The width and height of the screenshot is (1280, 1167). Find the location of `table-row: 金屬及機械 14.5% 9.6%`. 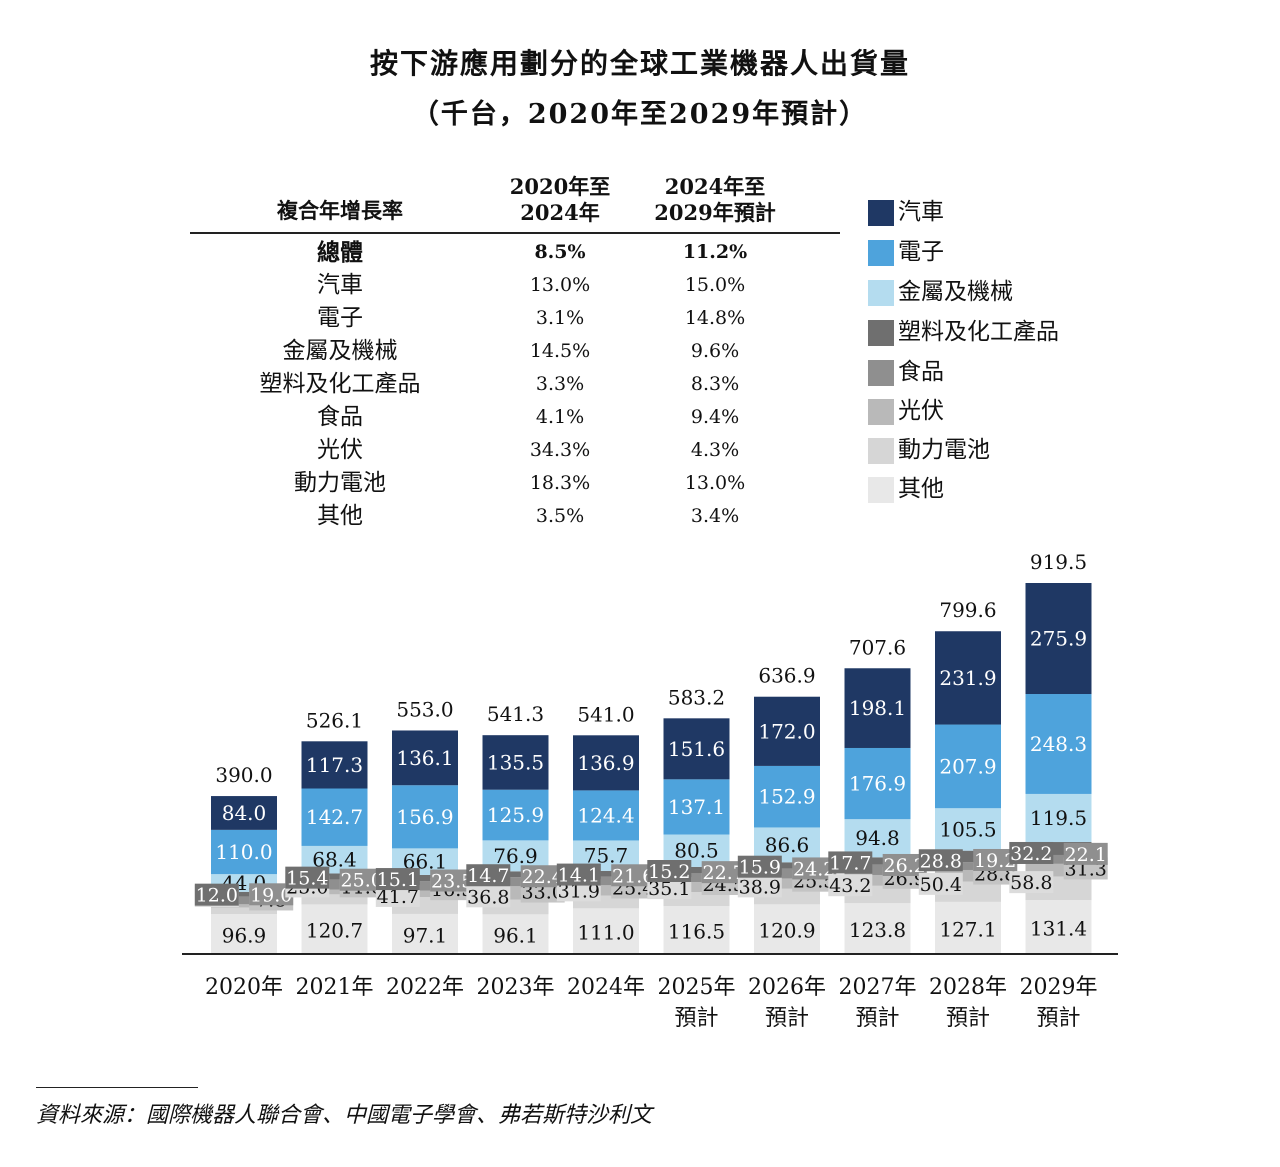

table-row: 金屬及機械 14.5% 9.6% is located at coordinates (515, 351).